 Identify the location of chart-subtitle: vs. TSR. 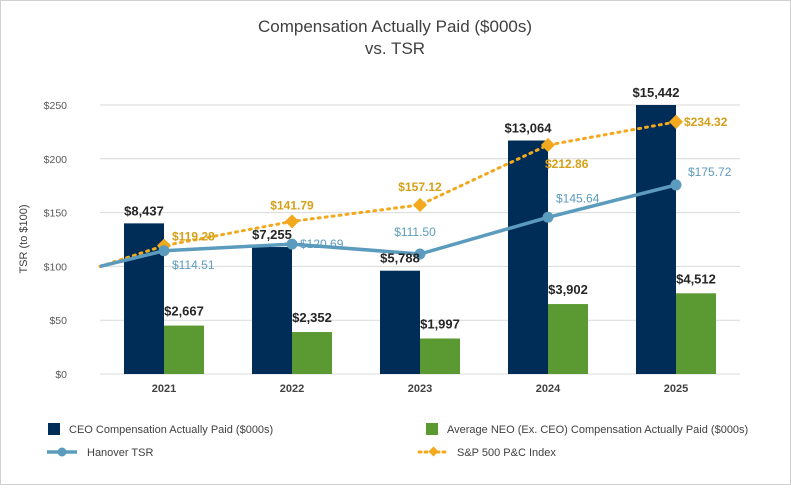
(395, 48).